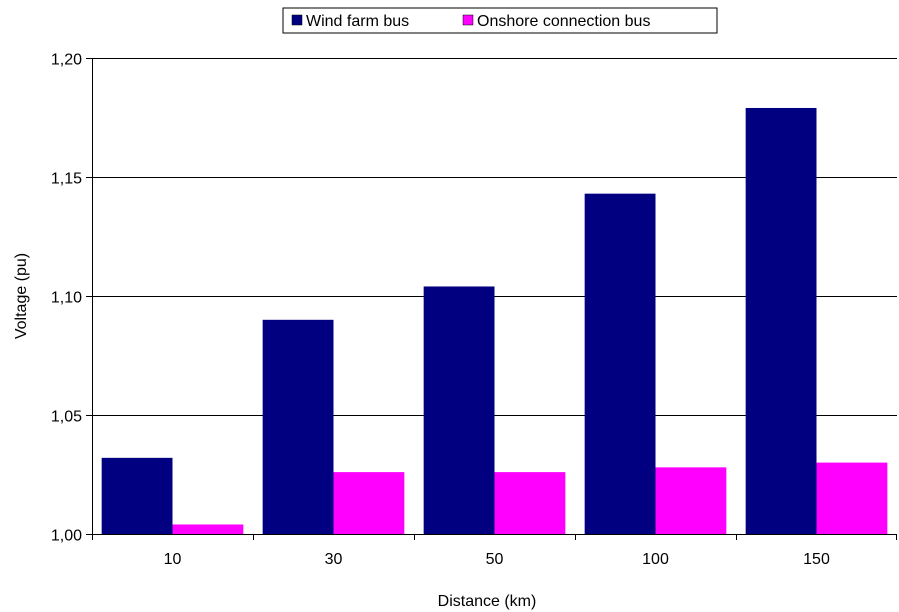 This screenshot has height=612, width=899. What do you see at coordinates (816, 559) in the screenshot?
I see `x-tick-label: 150` at bounding box center [816, 559].